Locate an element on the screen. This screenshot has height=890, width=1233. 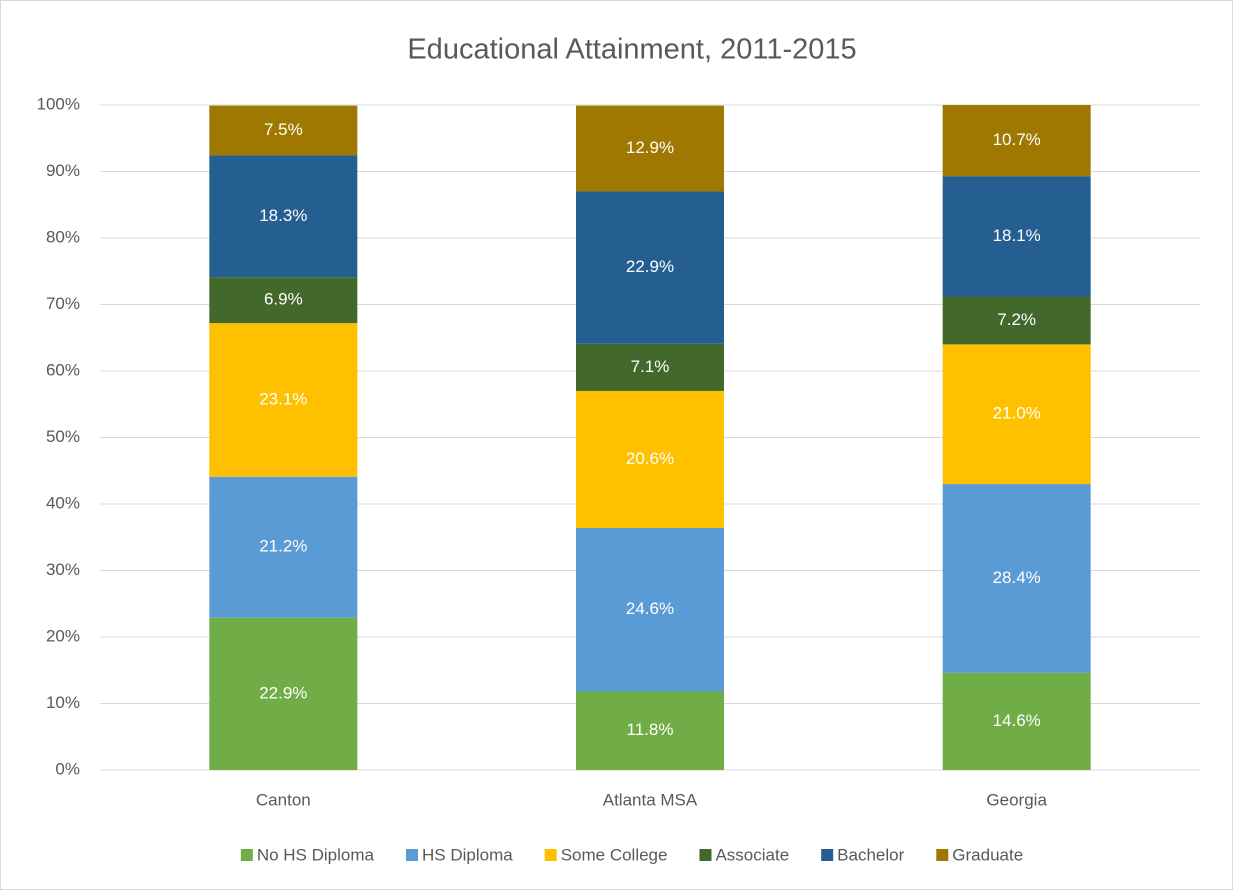
chart-title: Educational Attainment, 2011-2015 is located at coordinates (631, 50).